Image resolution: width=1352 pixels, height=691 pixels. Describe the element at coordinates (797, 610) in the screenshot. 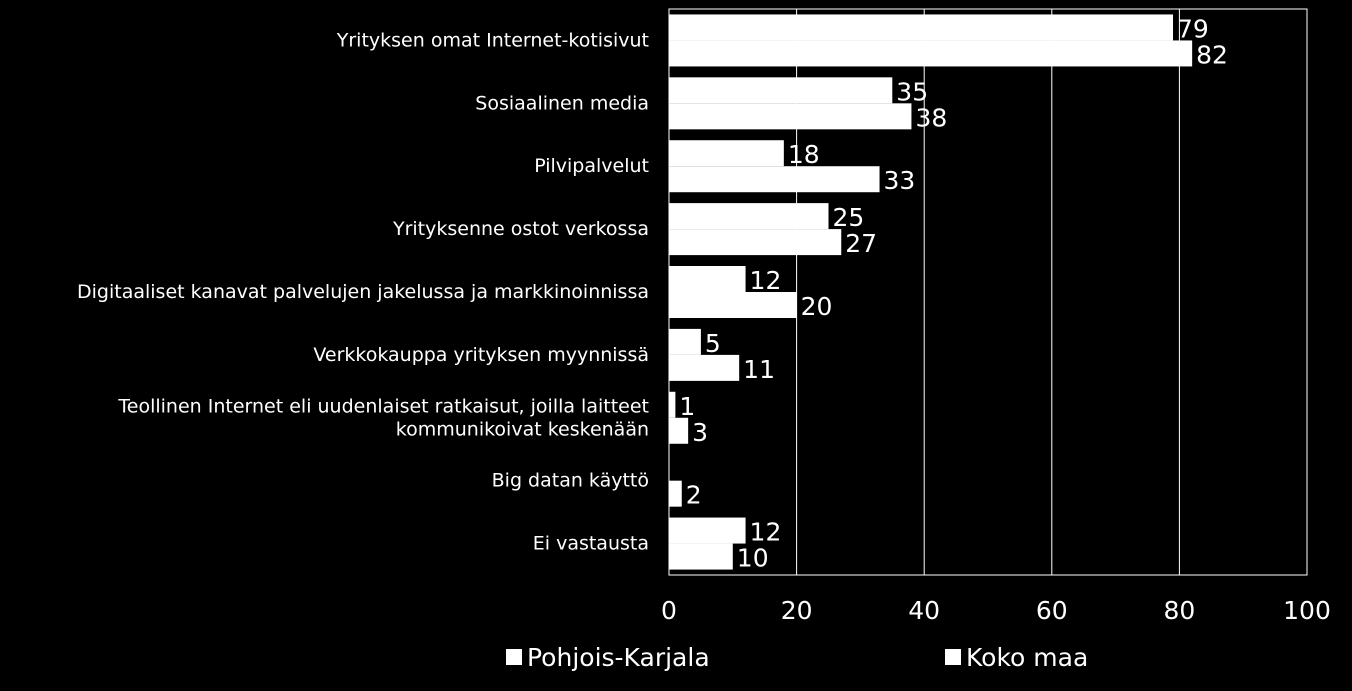

I see `x-tick-label: 20` at that location.